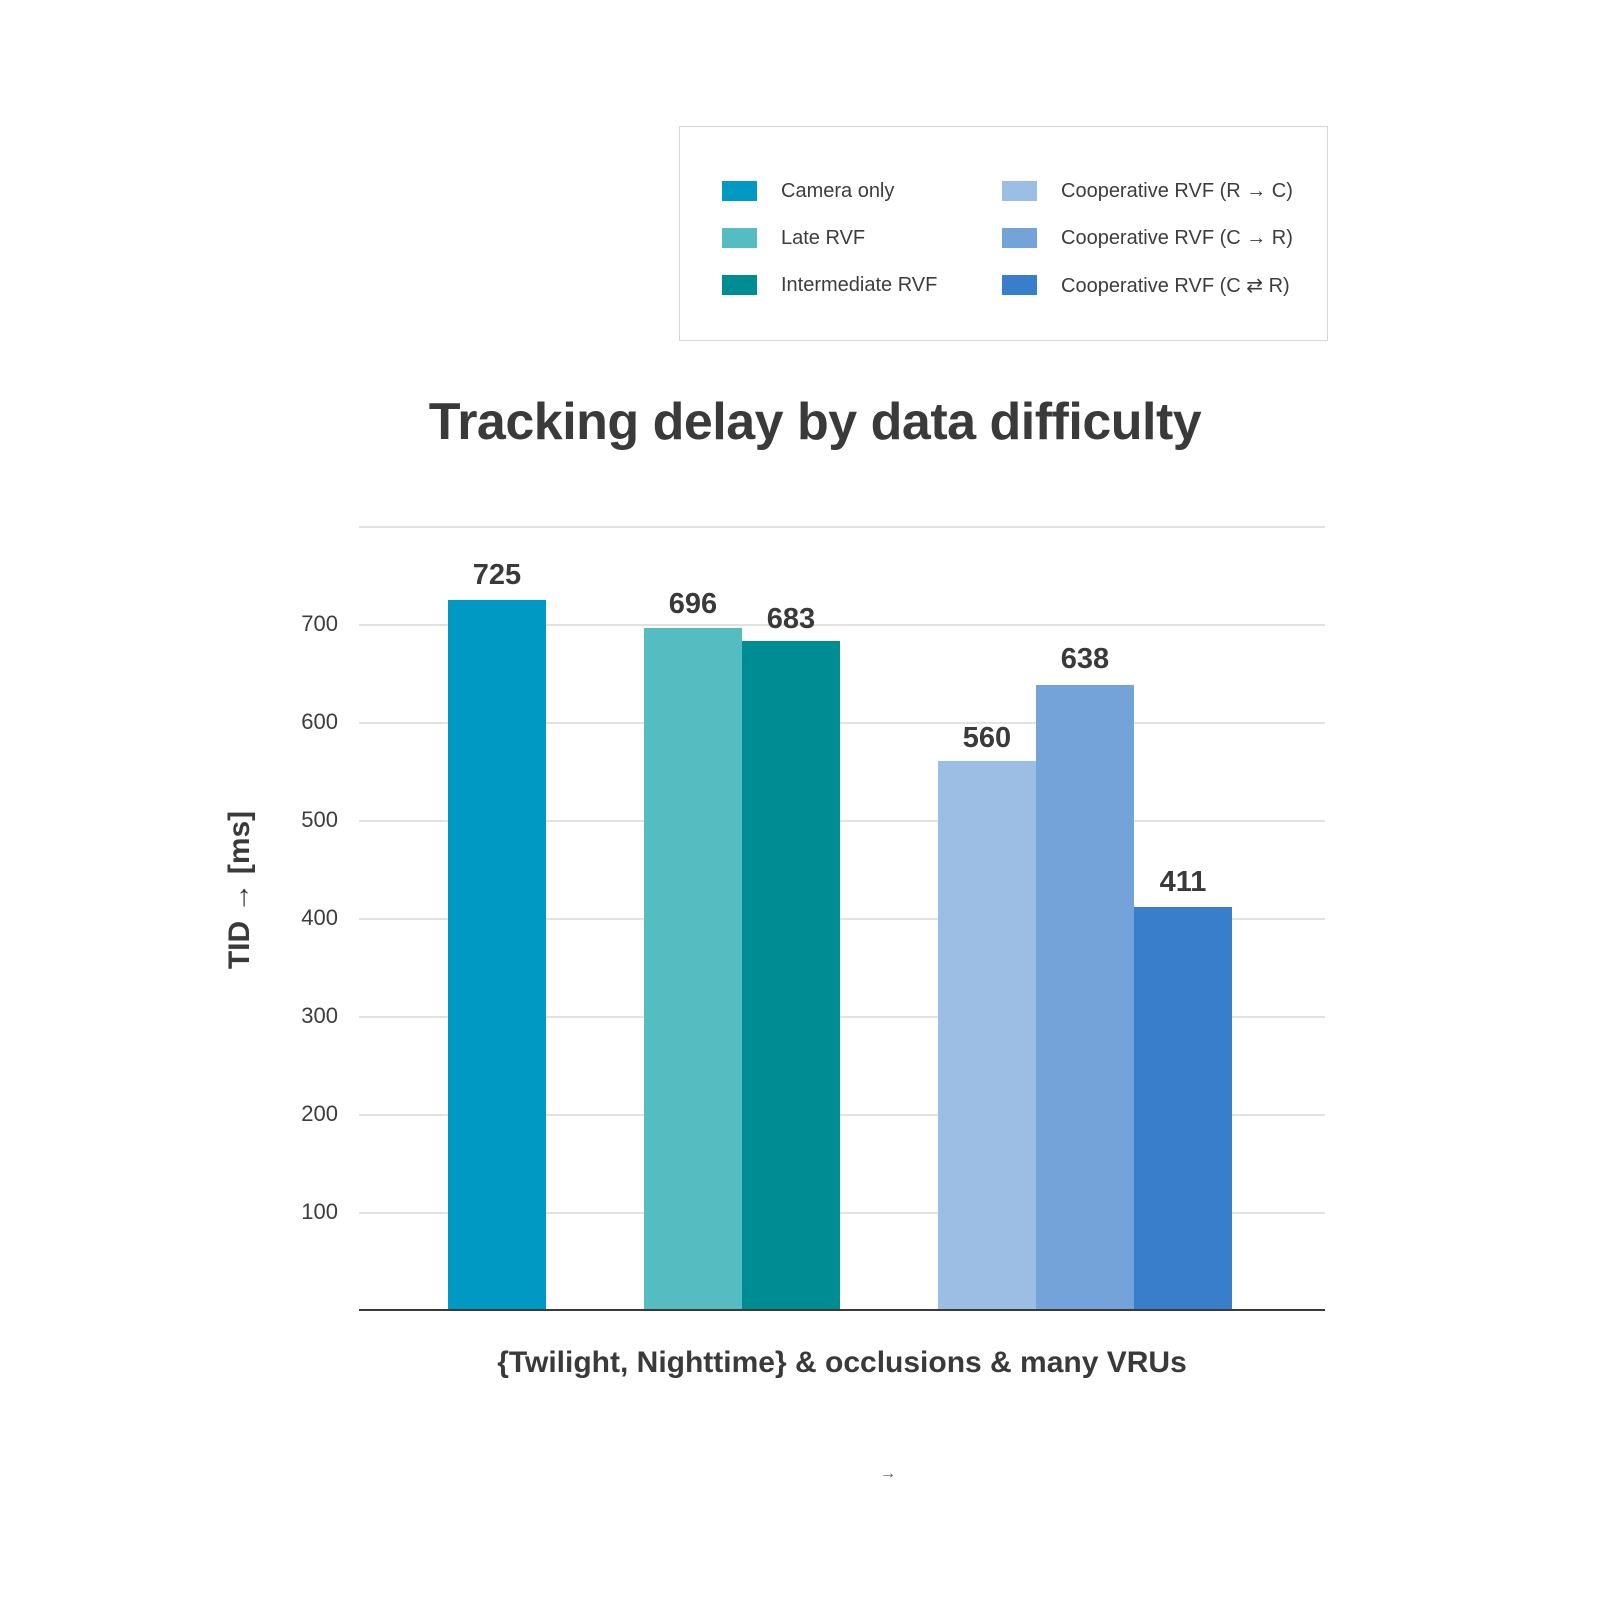 This screenshot has width=1600, height=1600. I want to click on legend-label: Cooperative RVF (C ⇄ R), so click(1175, 285).